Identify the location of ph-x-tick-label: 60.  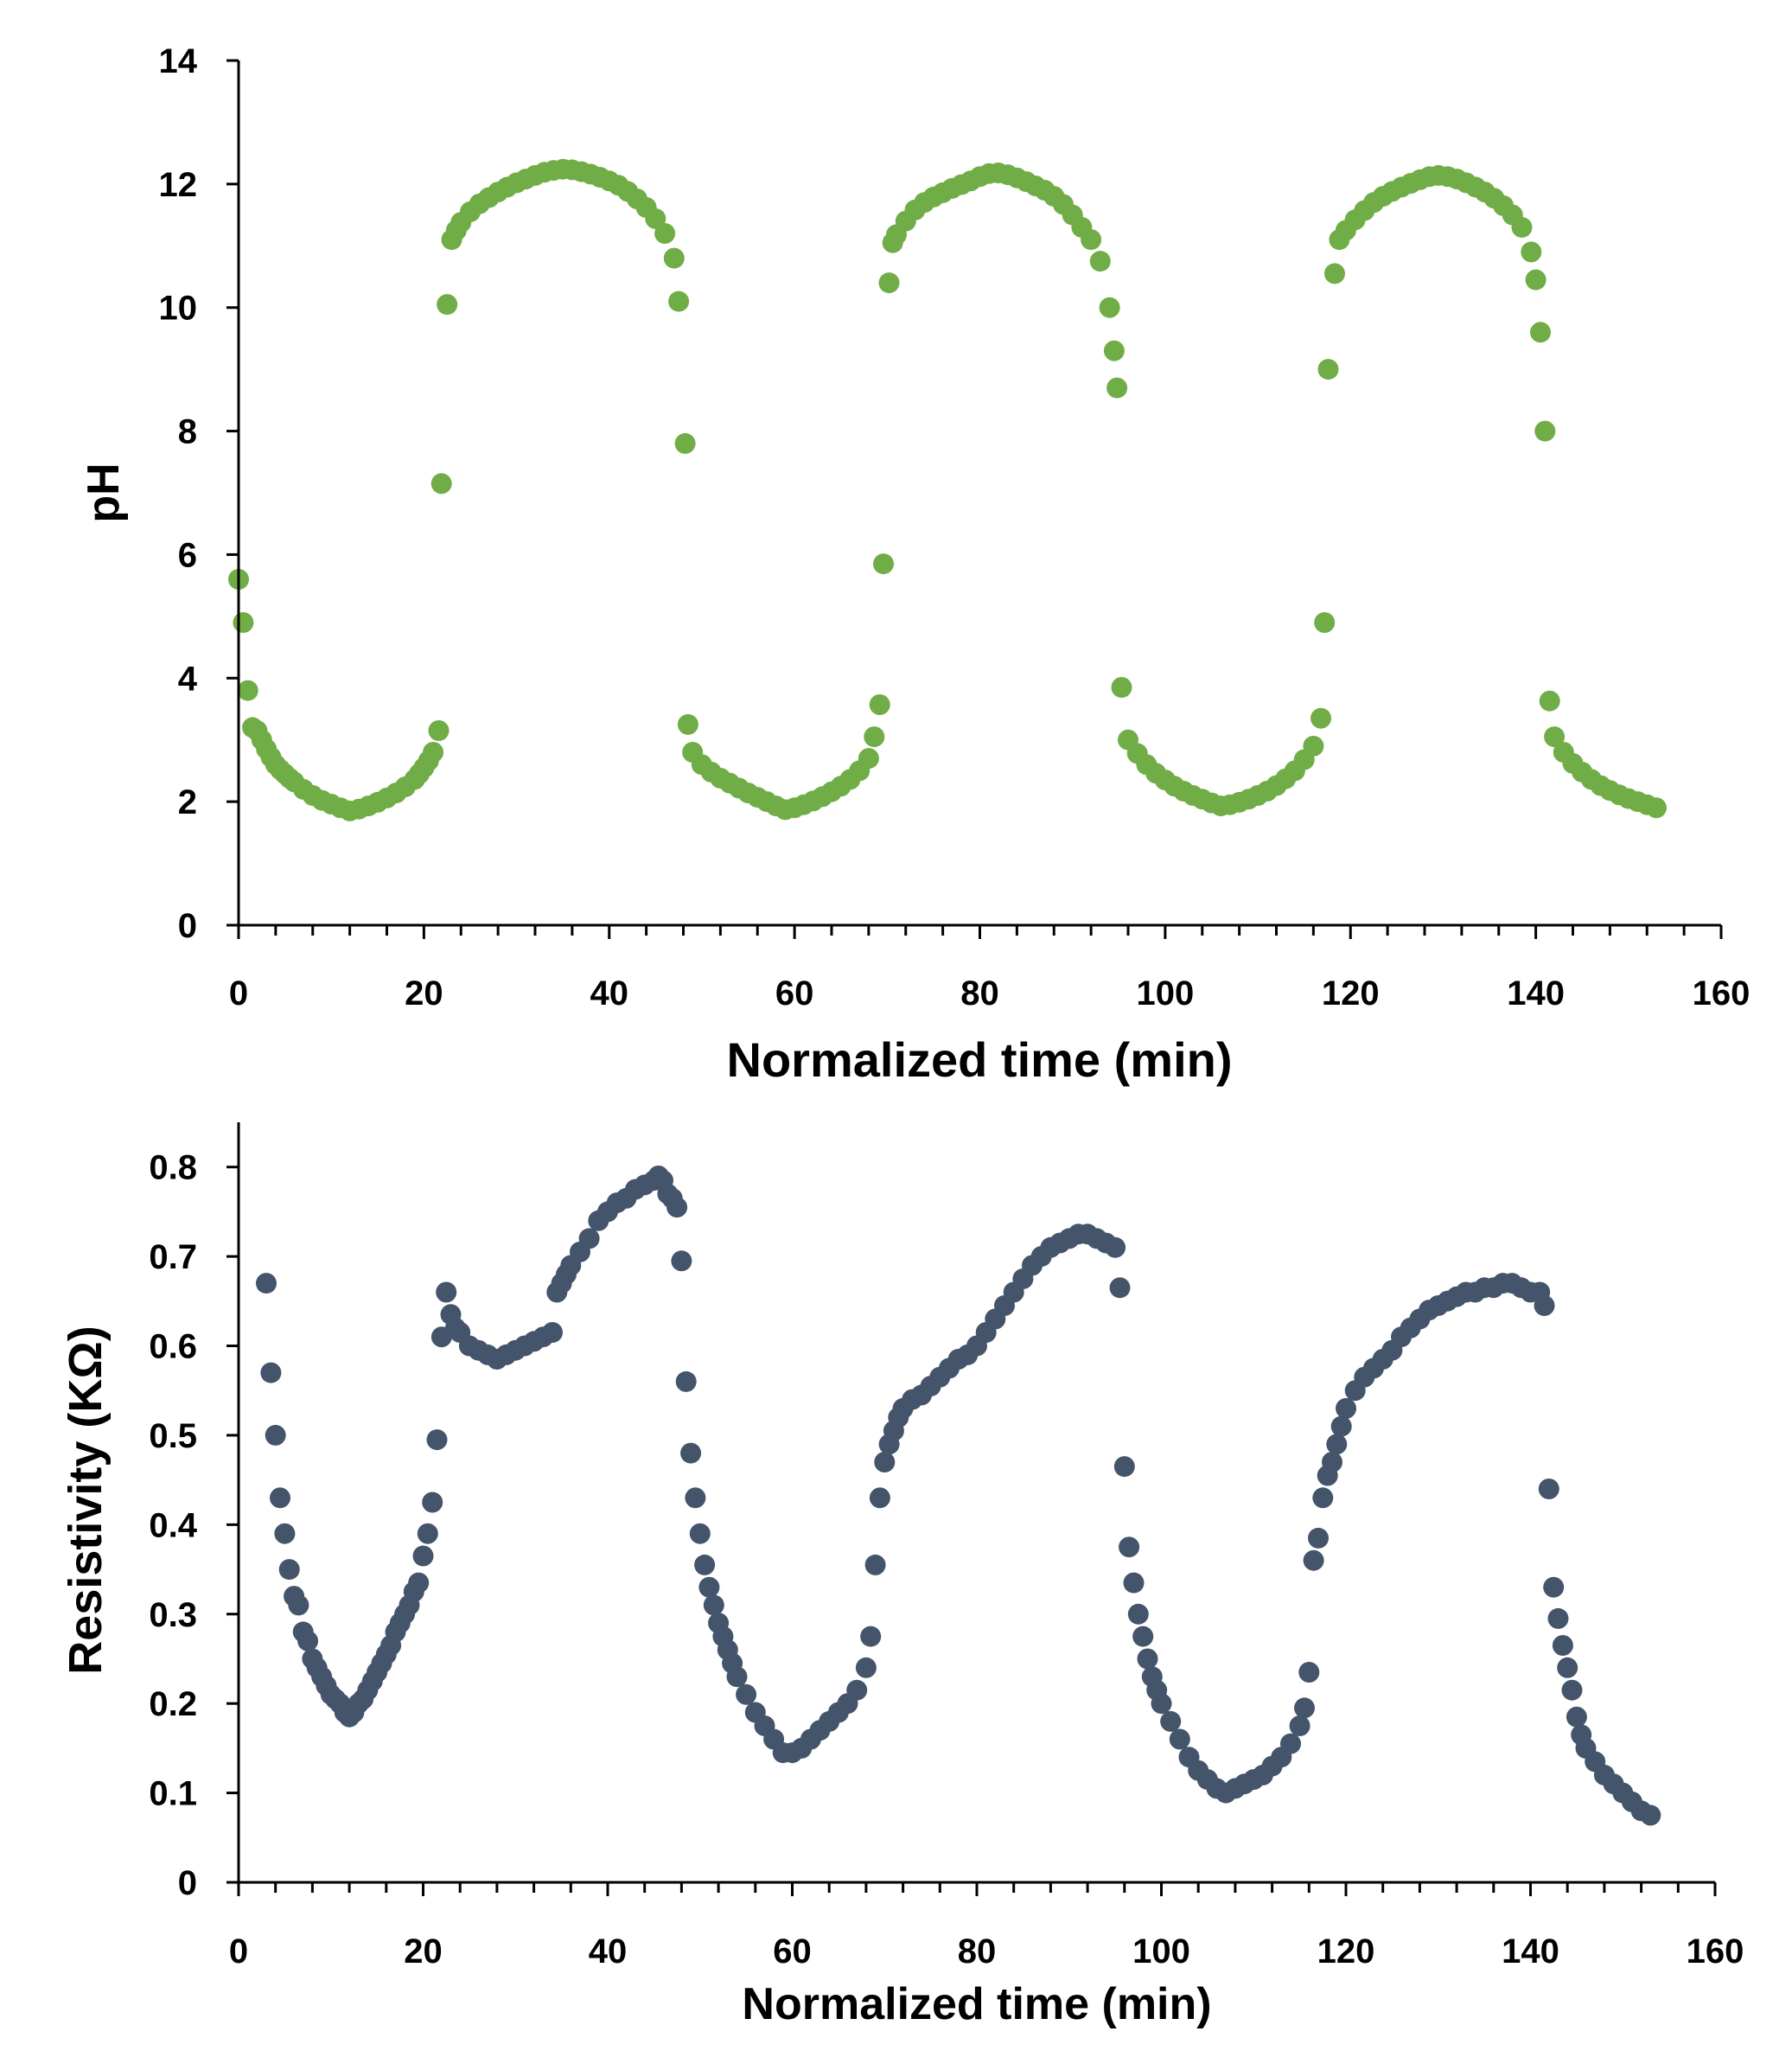
(795, 993).